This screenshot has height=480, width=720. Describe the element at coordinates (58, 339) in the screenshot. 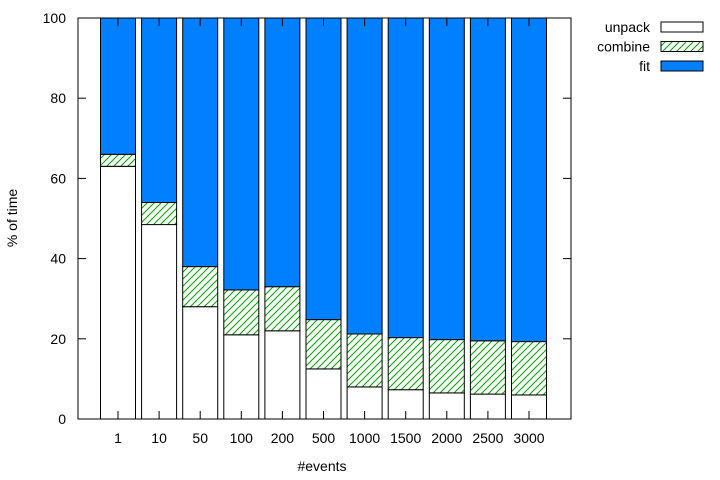

I see `y-tick-label-20: 20` at that location.